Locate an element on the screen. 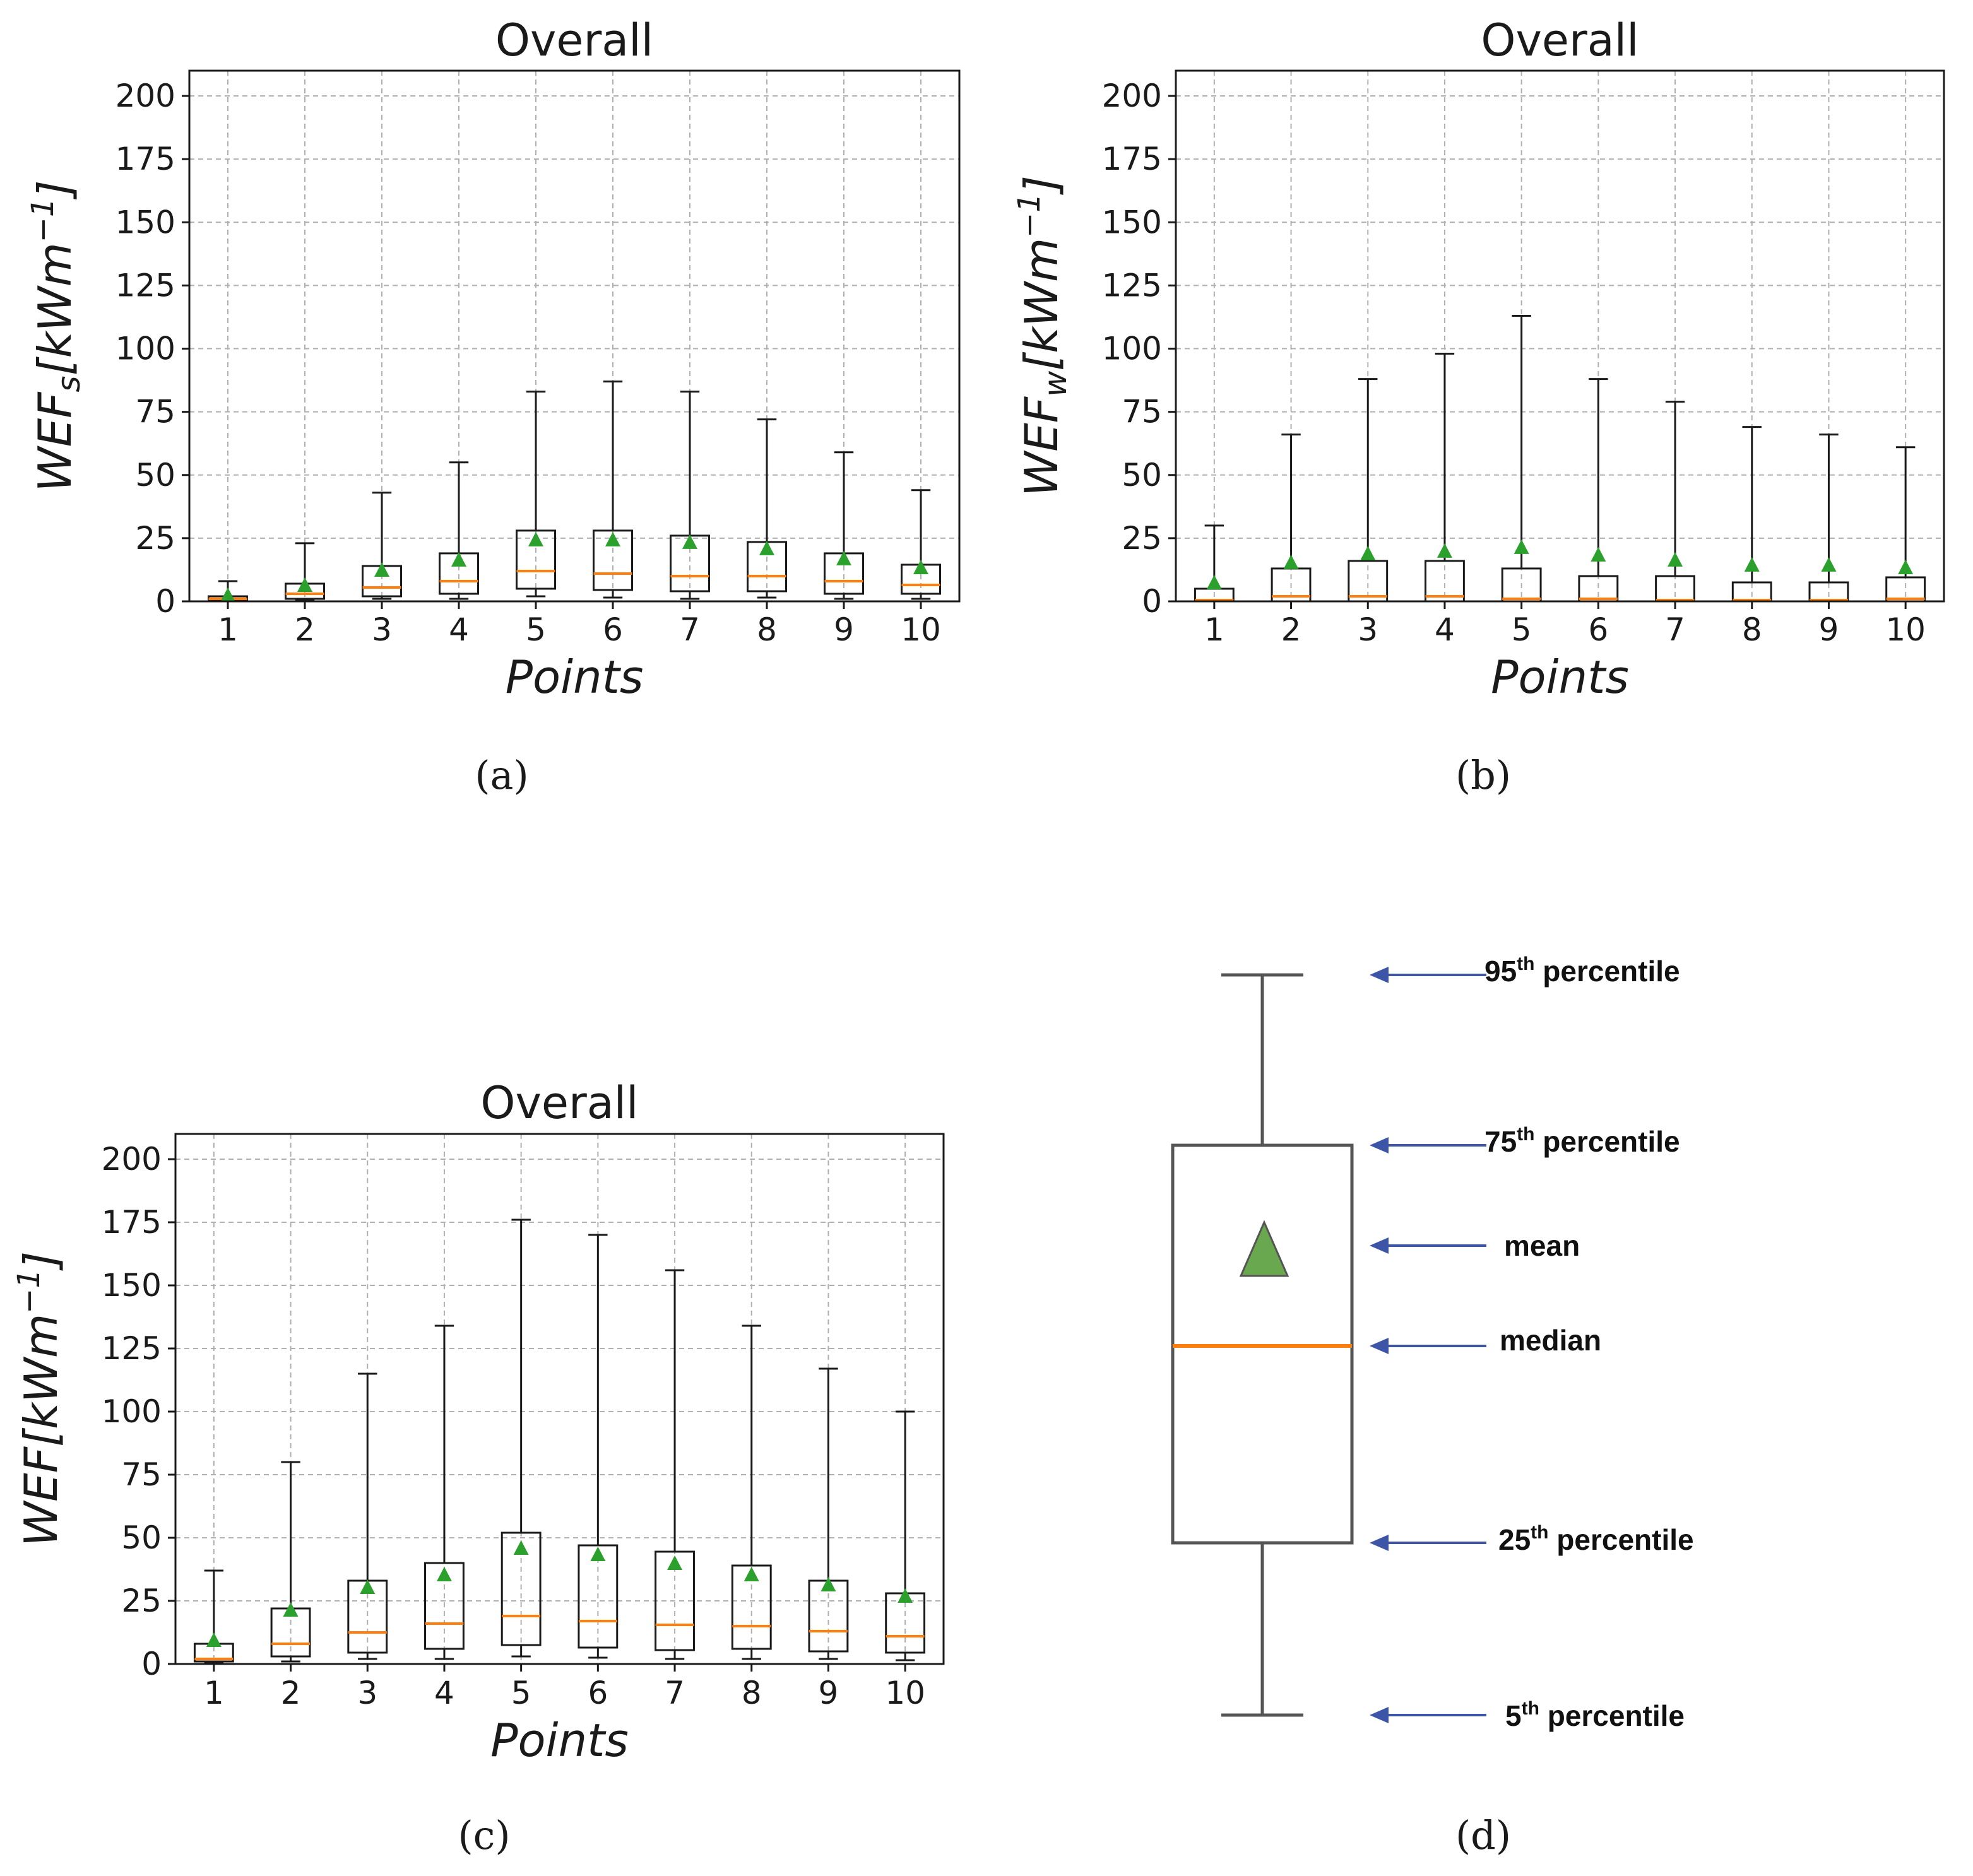  y-tick-label: 175 is located at coordinates (132, 1223).